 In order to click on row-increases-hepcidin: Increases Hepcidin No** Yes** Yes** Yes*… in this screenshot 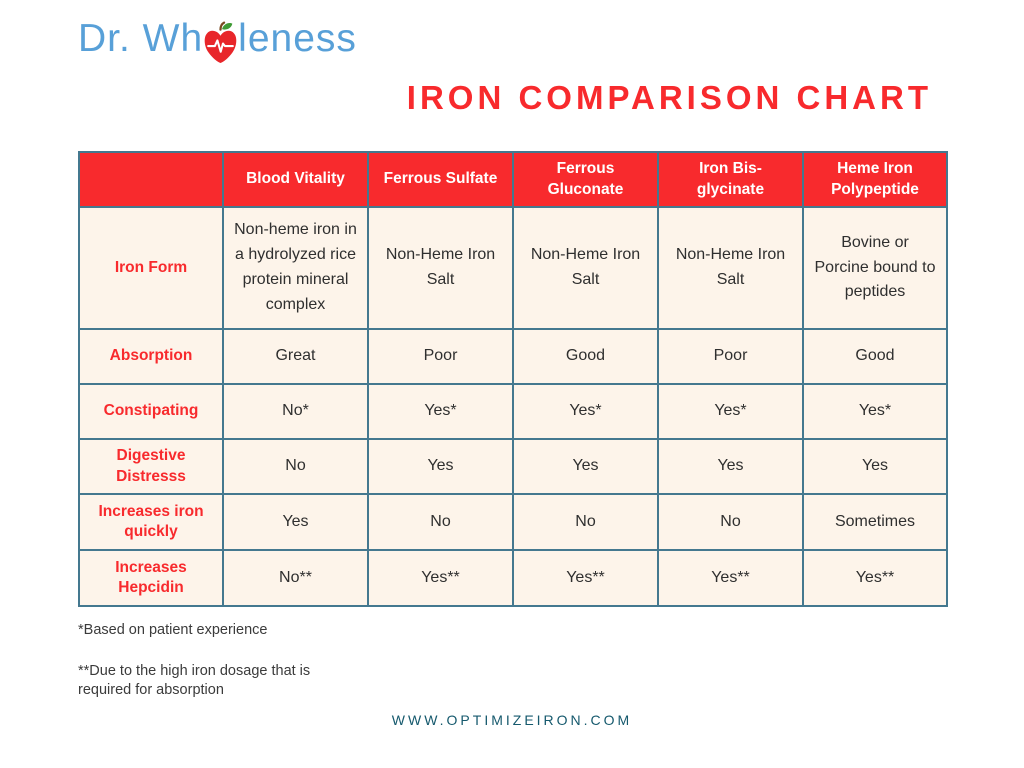, I will do `click(513, 578)`.